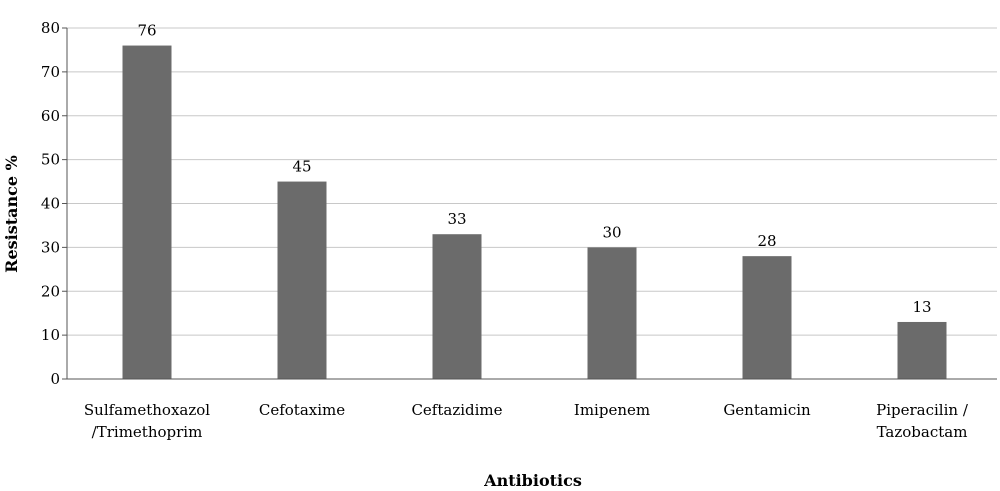 The width and height of the screenshot is (1000, 491). What do you see at coordinates (147, 432) in the screenshot?
I see `x-tick-label-0-line-1: /Trimethoprim` at bounding box center [147, 432].